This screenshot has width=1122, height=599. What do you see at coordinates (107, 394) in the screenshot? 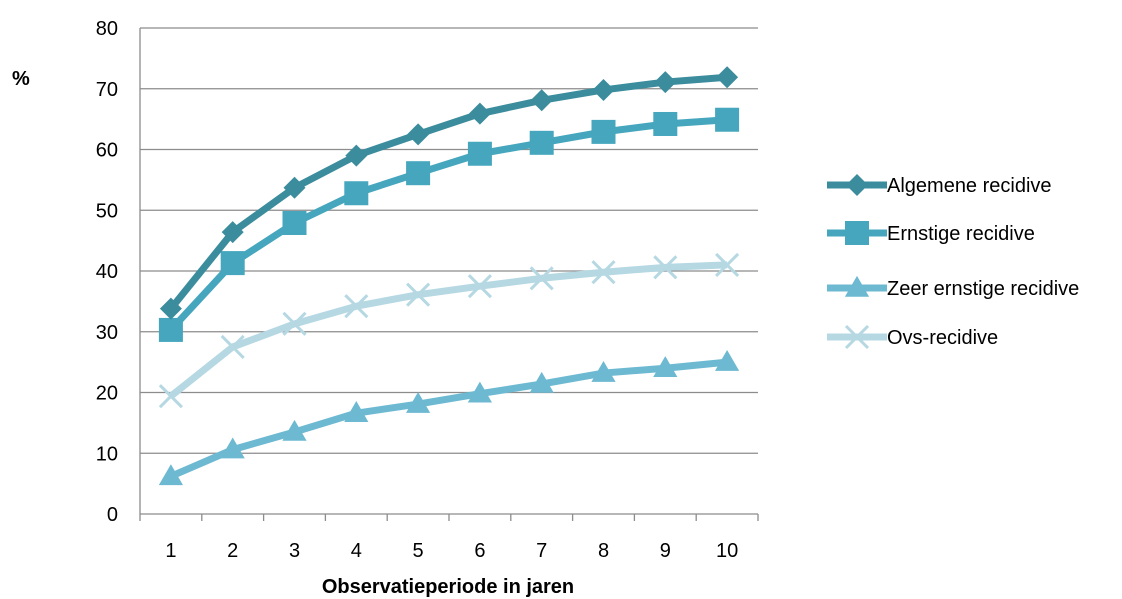
I see `y-tick-label: 20` at bounding box center [107, 394].